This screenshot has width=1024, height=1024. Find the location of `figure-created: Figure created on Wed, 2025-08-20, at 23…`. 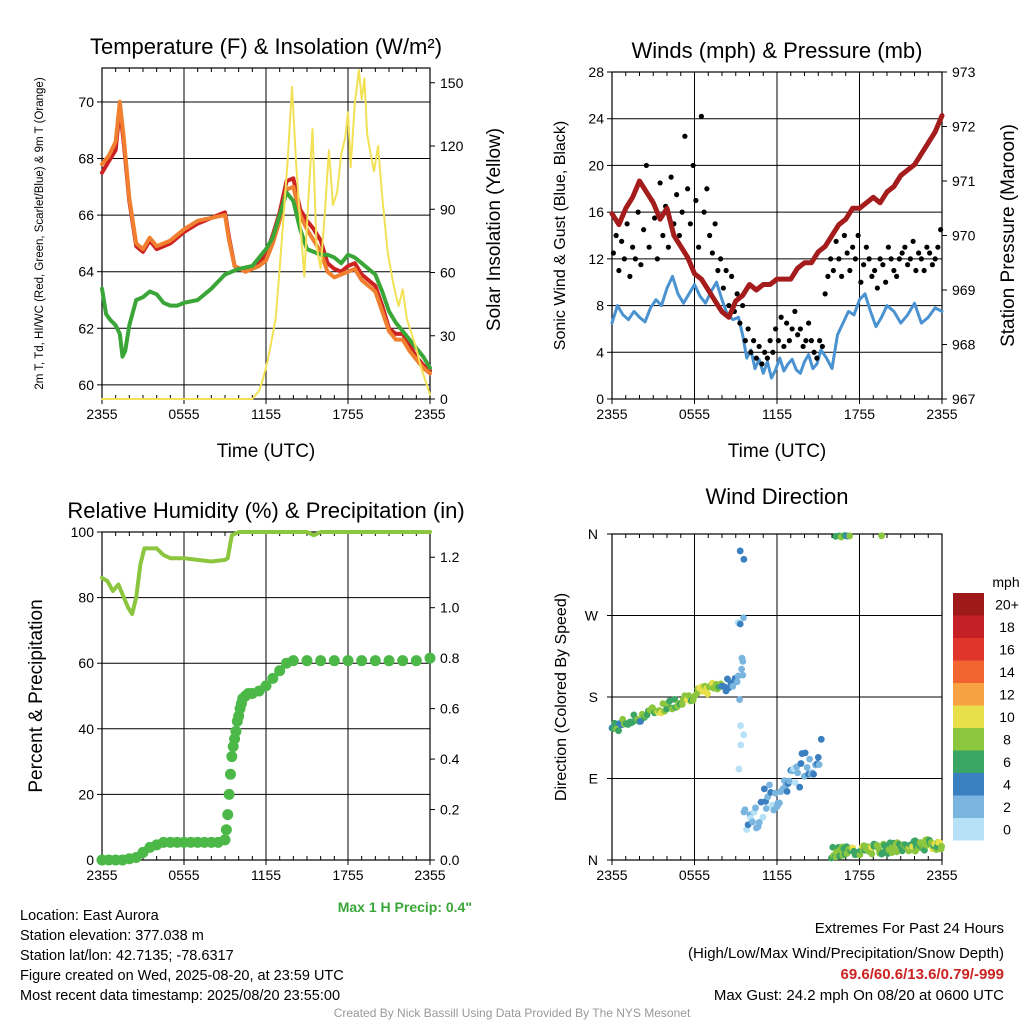

figure-created: Figure created on Wed, 2025-08-20, at 23… is located at coordinates (182, 976).